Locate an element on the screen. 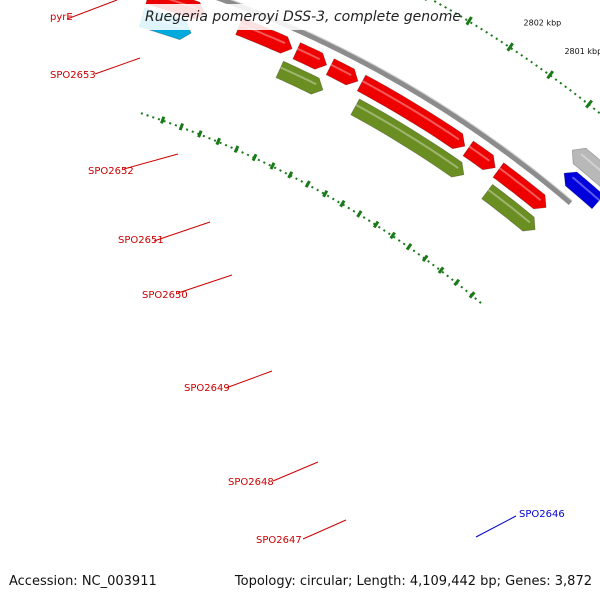 This screenshot has height=600, width=600. feature-green-2-body is located at coordinates (407, 138).